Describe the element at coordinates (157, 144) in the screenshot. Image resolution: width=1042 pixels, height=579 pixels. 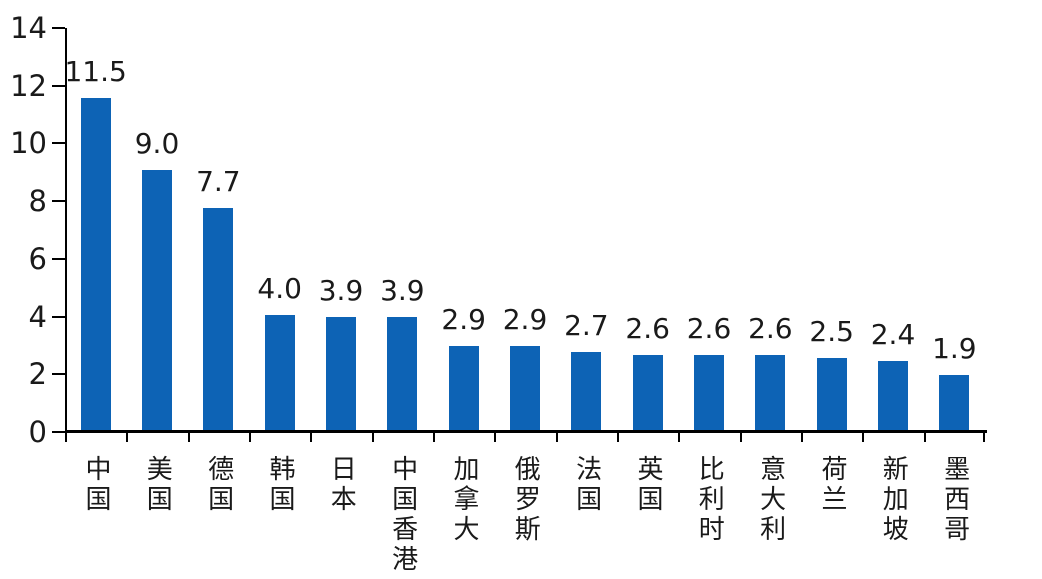
I see `bar-value-label: 9.0` at that location.